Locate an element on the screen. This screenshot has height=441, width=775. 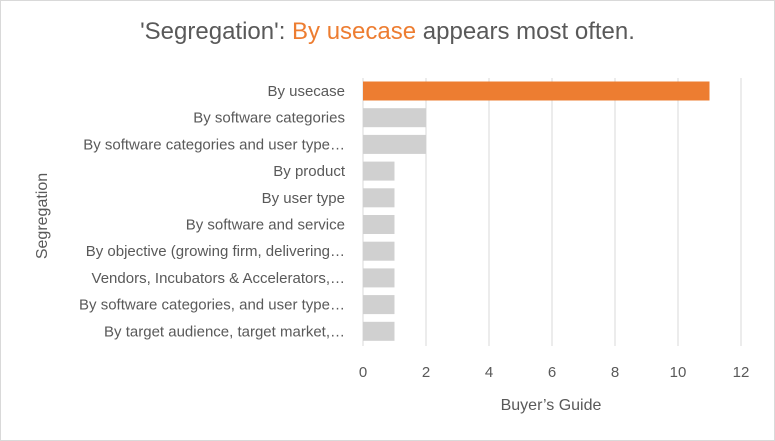
x-tick-labels: 0 2 4 6 8 10 12 is located at coordinates (554, 372).